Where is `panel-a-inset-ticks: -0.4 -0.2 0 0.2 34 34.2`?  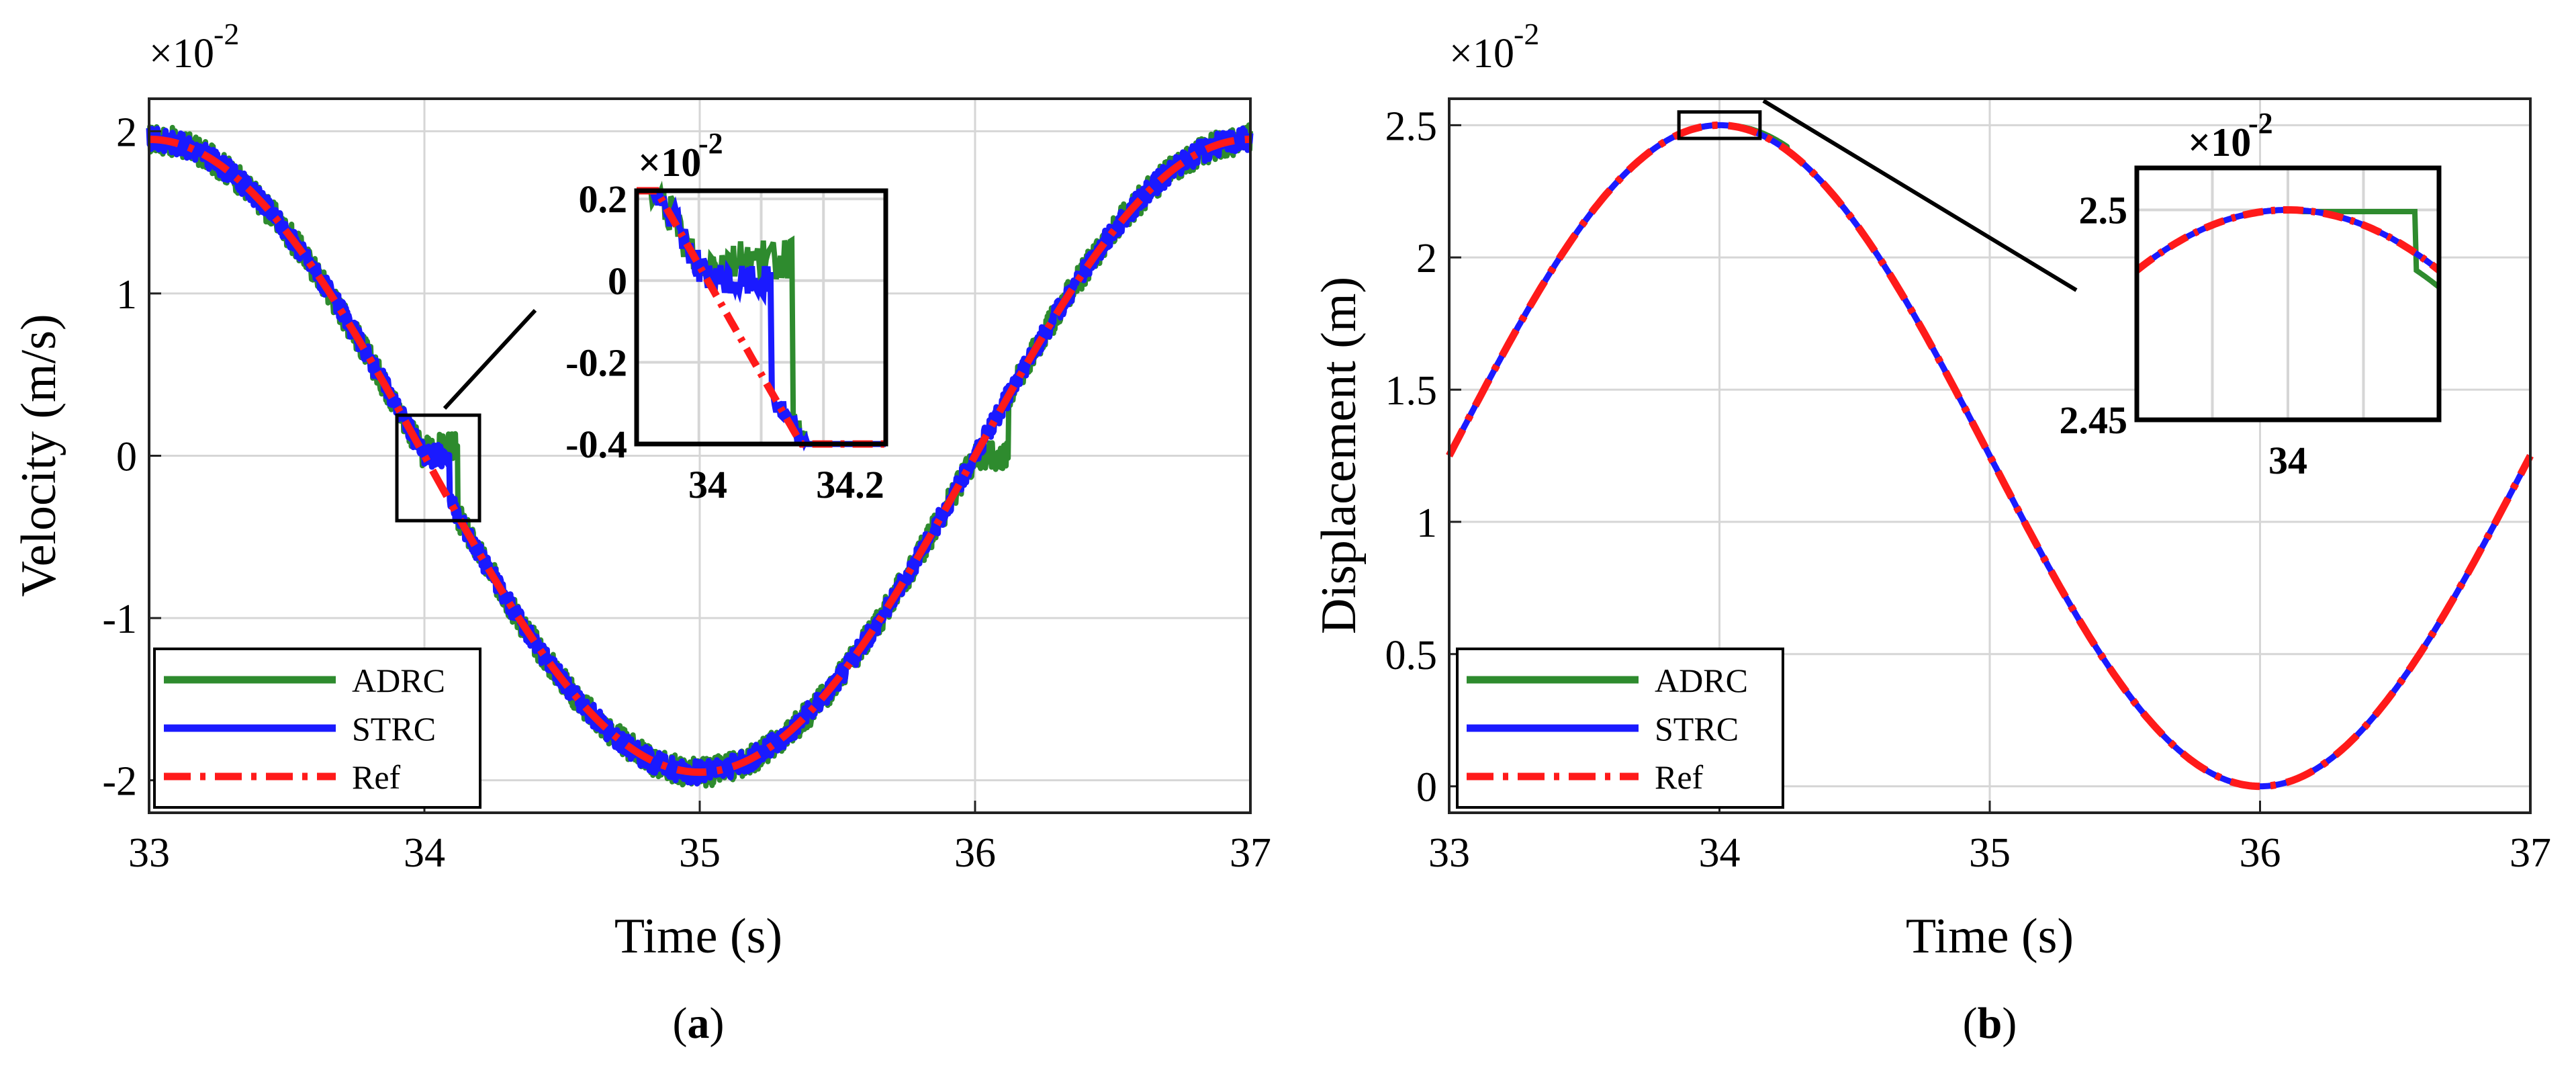
panel-a-inset-ticks: -0.4 -0.2 0 0.2 34 34.2 is located at coordinates (724, 341).